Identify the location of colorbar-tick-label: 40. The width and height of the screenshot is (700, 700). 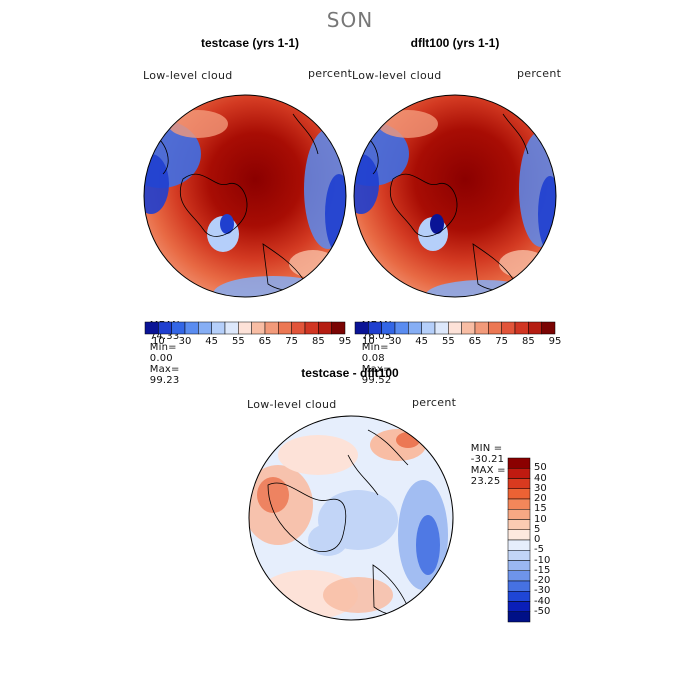
(540, 478).